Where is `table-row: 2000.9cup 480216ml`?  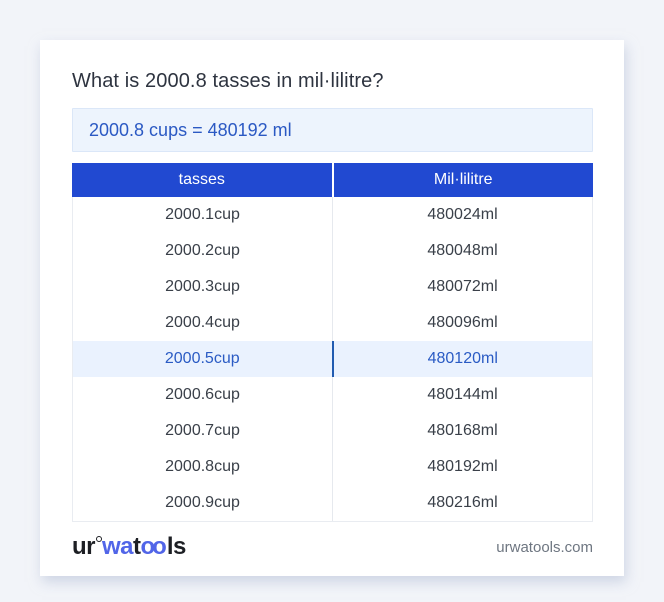 table-row: 2000.9cup 480216ml is located at coordinates (332, 503).